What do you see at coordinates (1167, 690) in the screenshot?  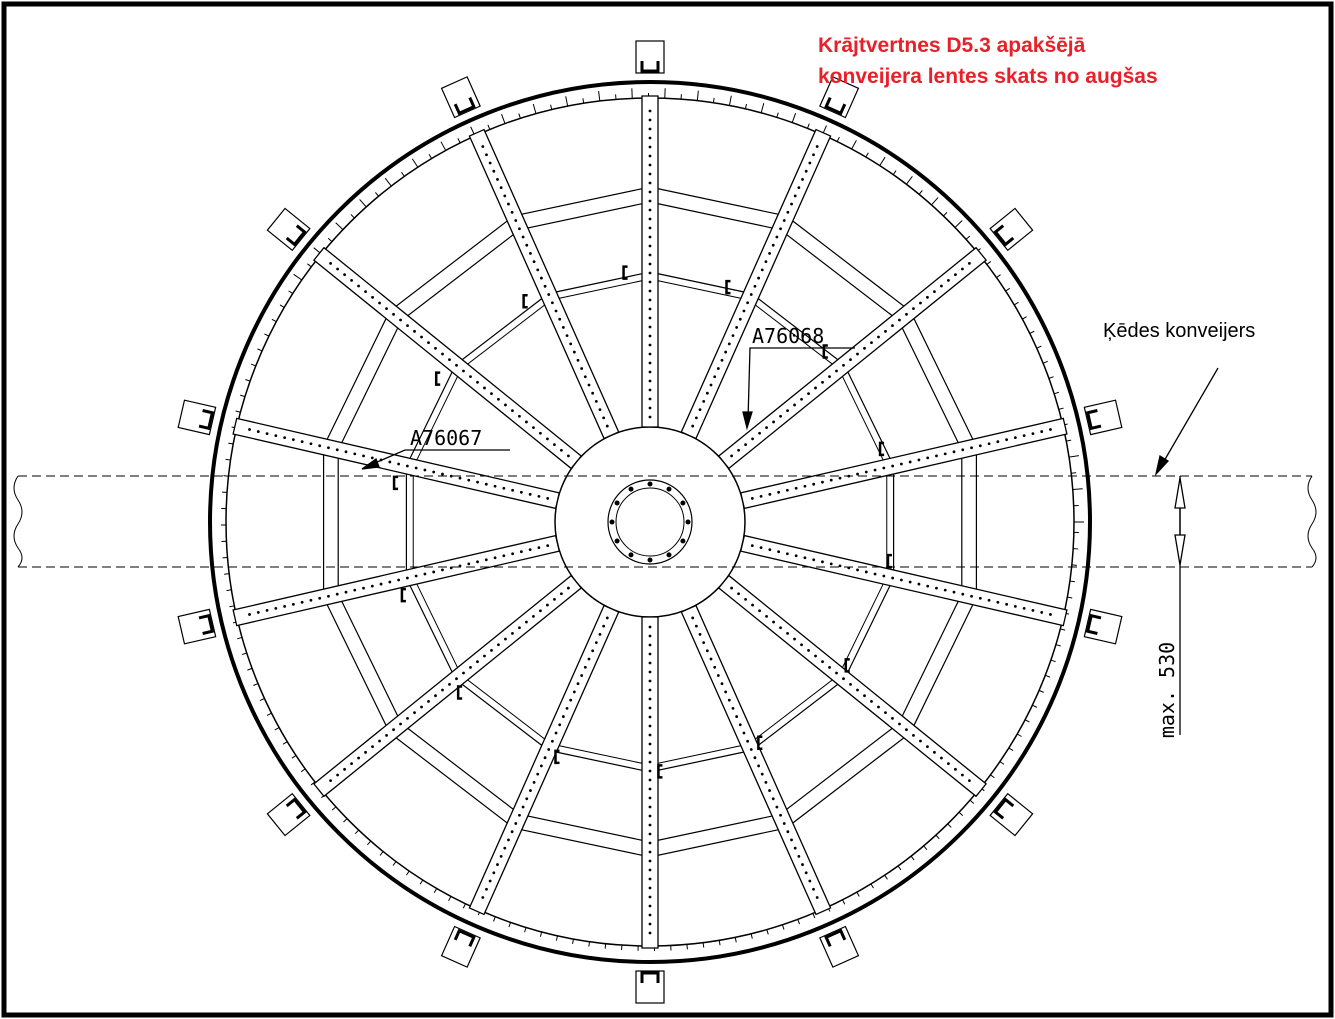 I see `dimension-label: max. 530` at bounding box center [1167, 690].